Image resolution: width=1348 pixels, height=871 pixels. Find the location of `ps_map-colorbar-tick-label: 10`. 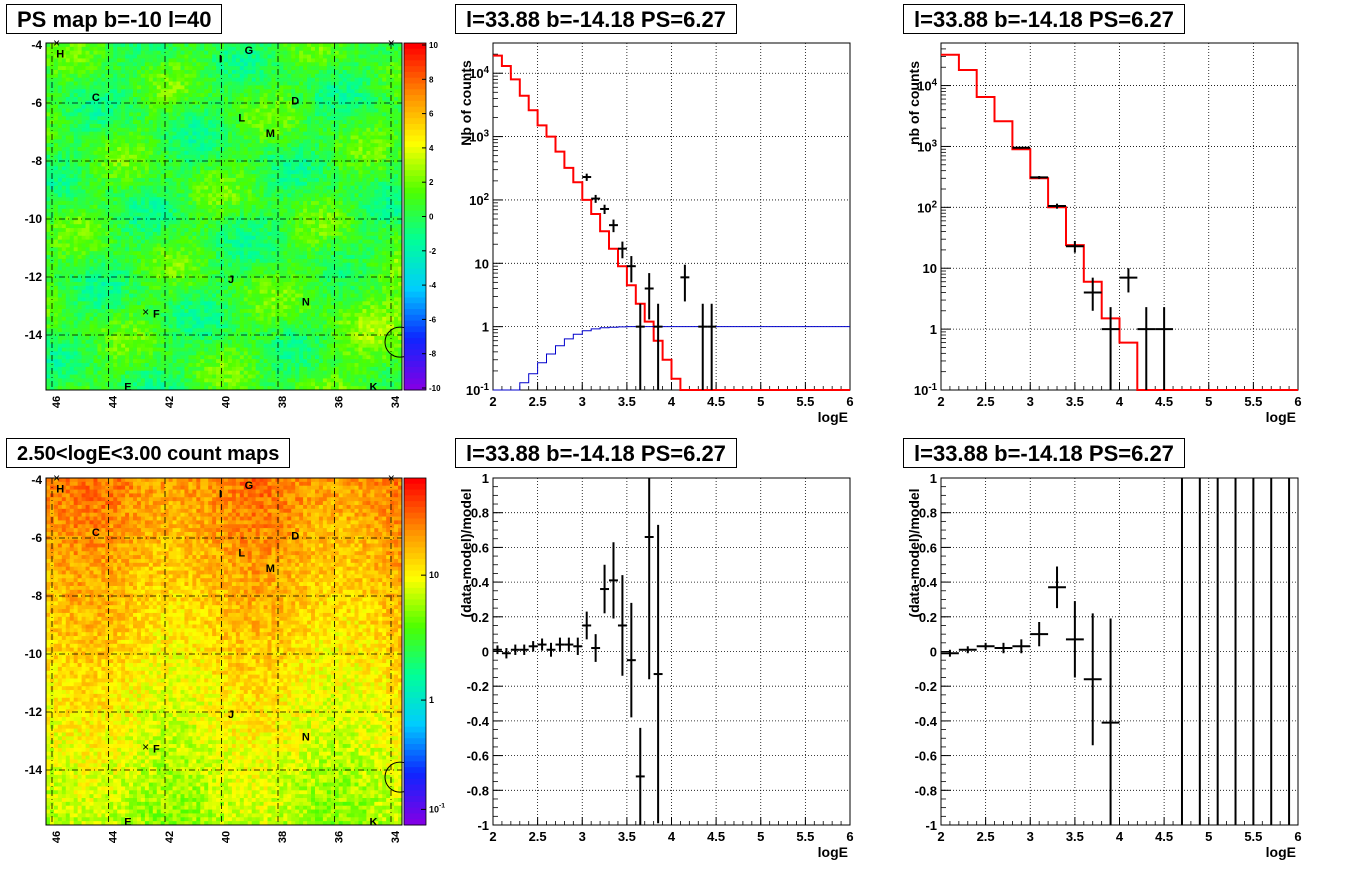

ps_map-colorbar-tick-label: 10 is located at coordinates (433, 45).